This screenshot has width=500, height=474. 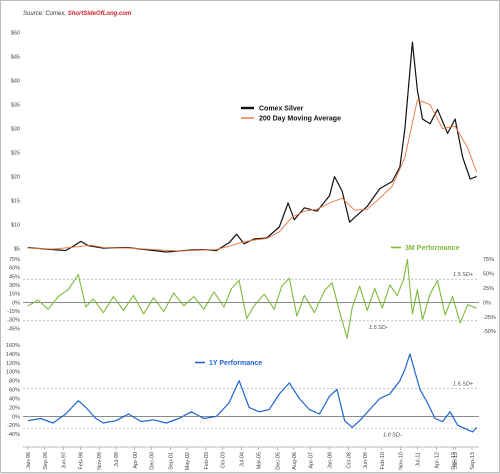 What do you see at coordinates (488, 274) in the screenshot?
I see `y-tick-label-right: 50%` at bounding box center [488, 274].